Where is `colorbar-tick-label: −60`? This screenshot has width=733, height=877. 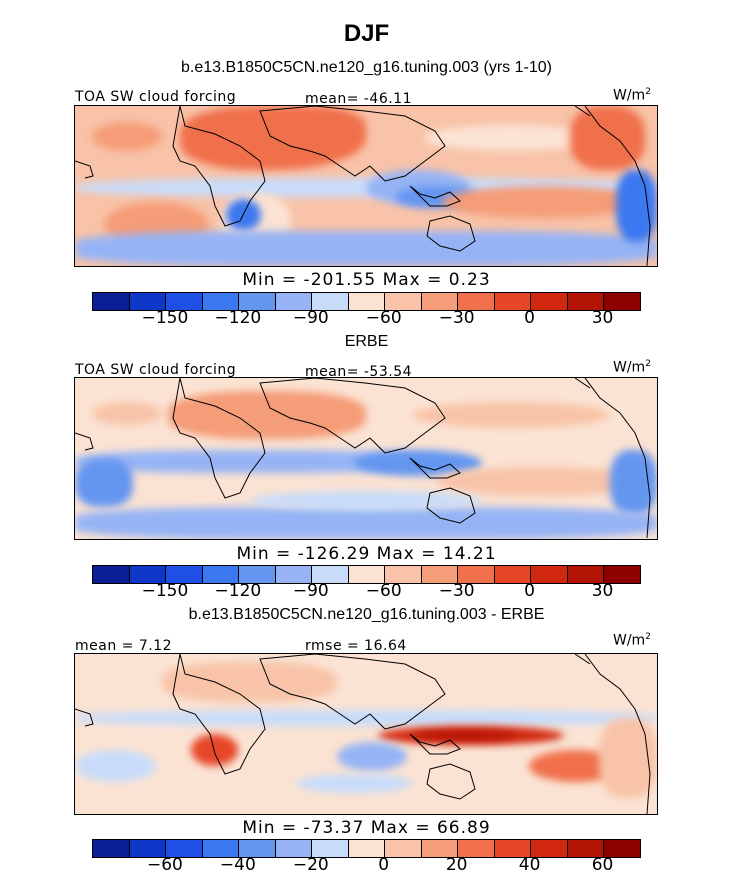
colorbar-tick-label: −60 is located at coordinates (383, 318).